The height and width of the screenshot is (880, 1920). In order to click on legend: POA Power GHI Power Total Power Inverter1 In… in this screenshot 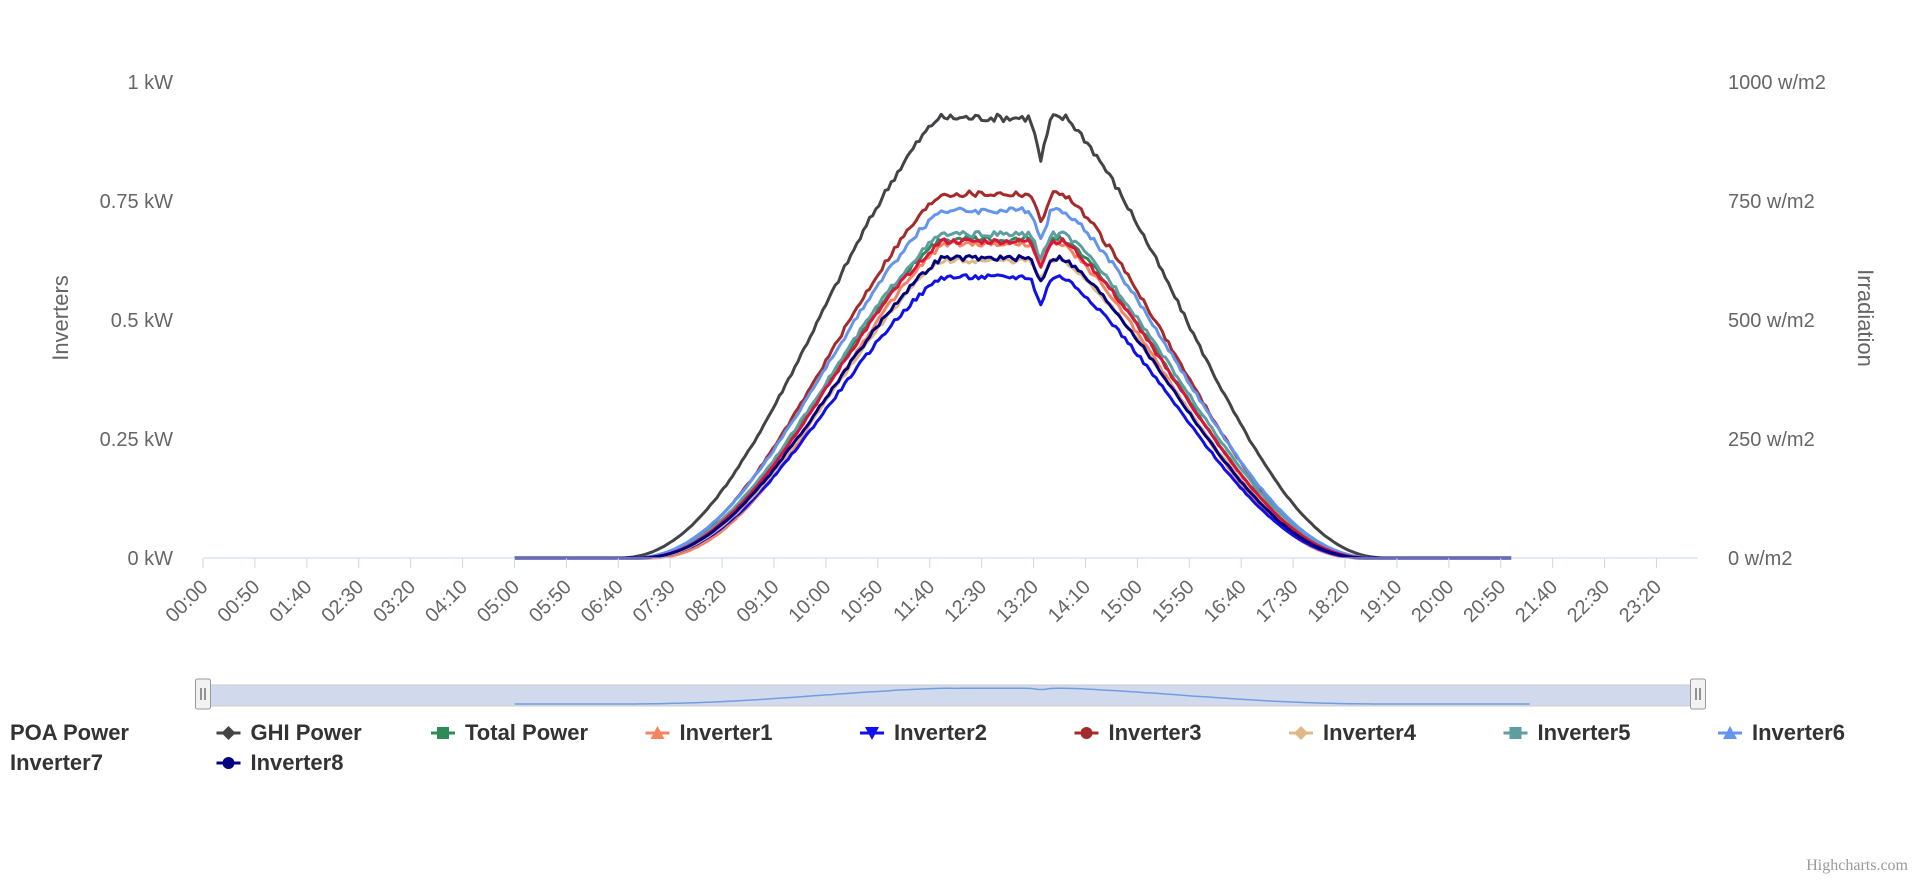, I will do `click(927, 747)`.